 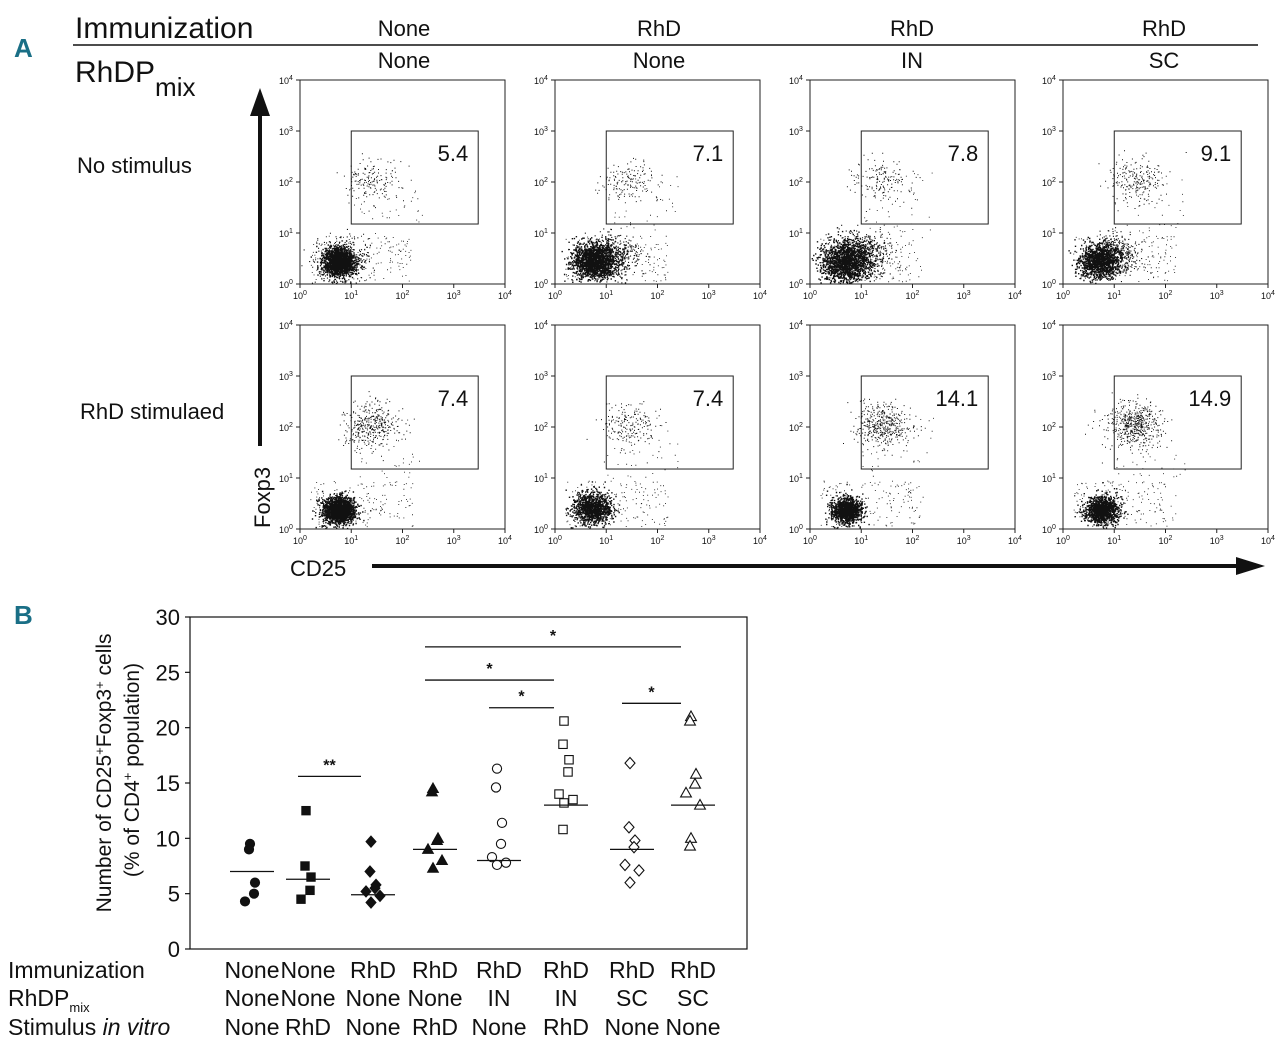 I want to click on y-tick-label: 10, so click(x=168, y=838).